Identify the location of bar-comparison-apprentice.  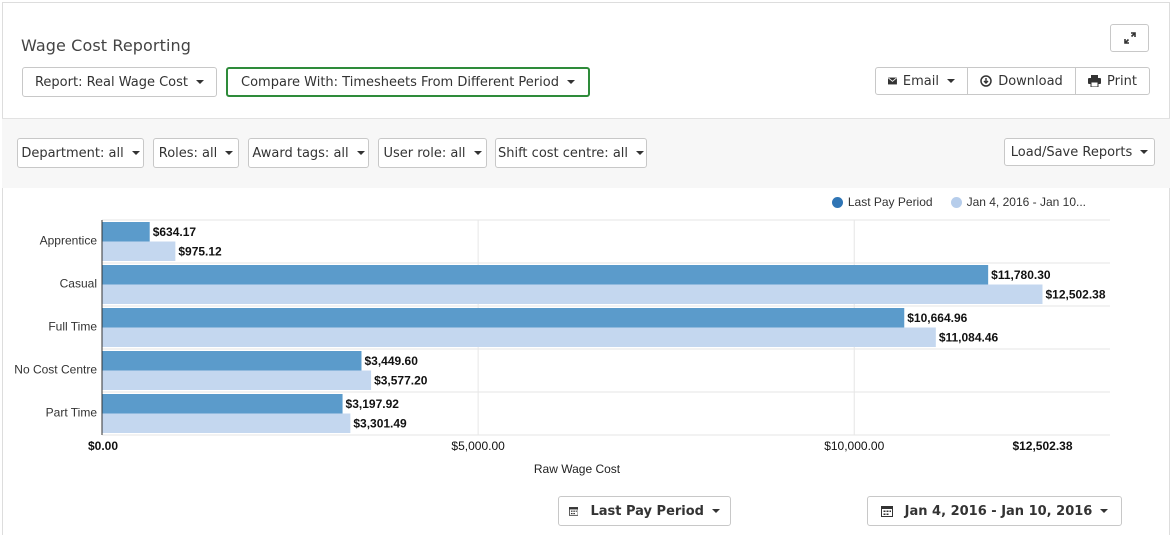
(139, 251).